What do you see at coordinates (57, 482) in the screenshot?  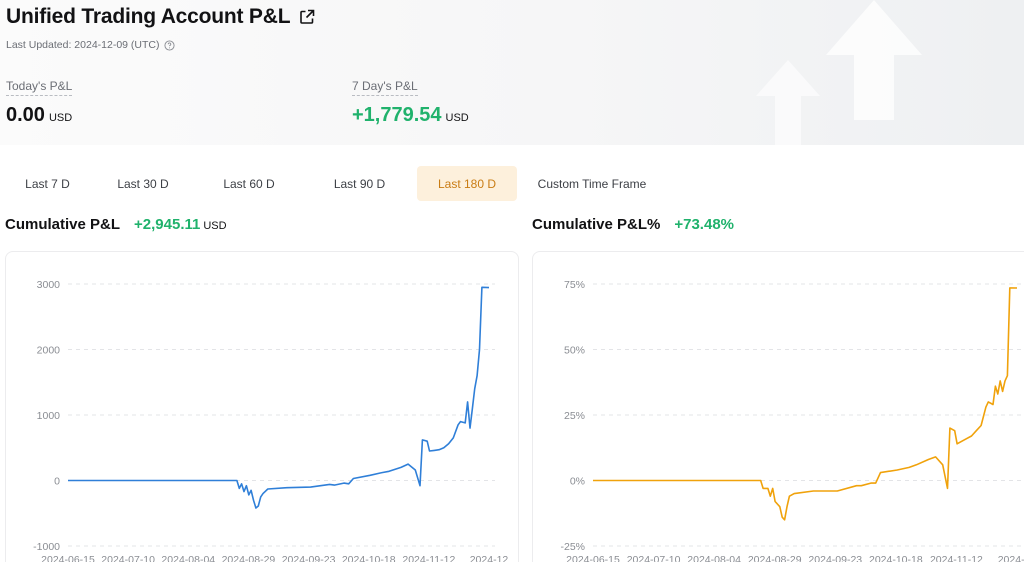 I see `y-tick-label: 0` at bounding box center [57, 482].